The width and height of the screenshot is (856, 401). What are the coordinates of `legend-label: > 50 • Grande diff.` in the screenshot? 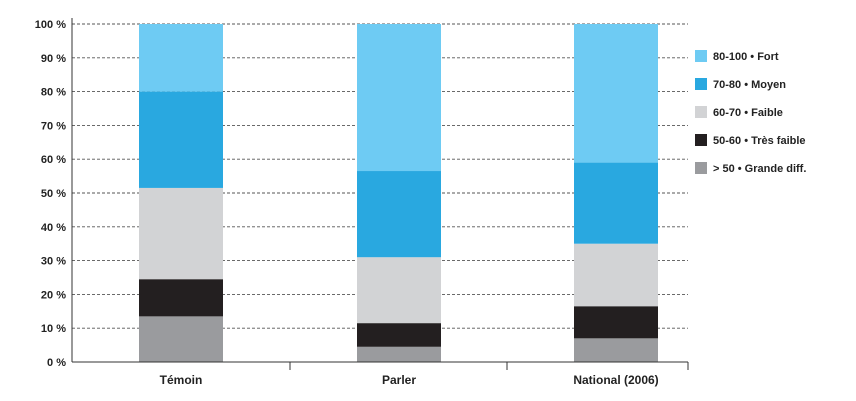 It's located at (759, 169).